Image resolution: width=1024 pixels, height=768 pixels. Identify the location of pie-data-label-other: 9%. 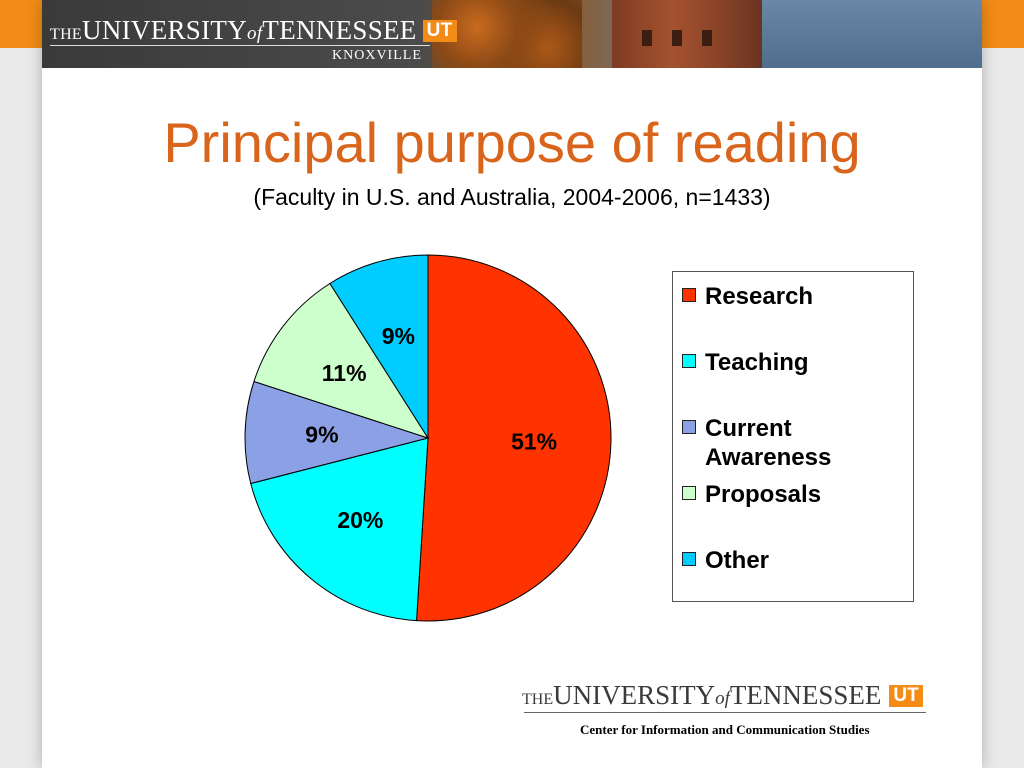
(398, 336).